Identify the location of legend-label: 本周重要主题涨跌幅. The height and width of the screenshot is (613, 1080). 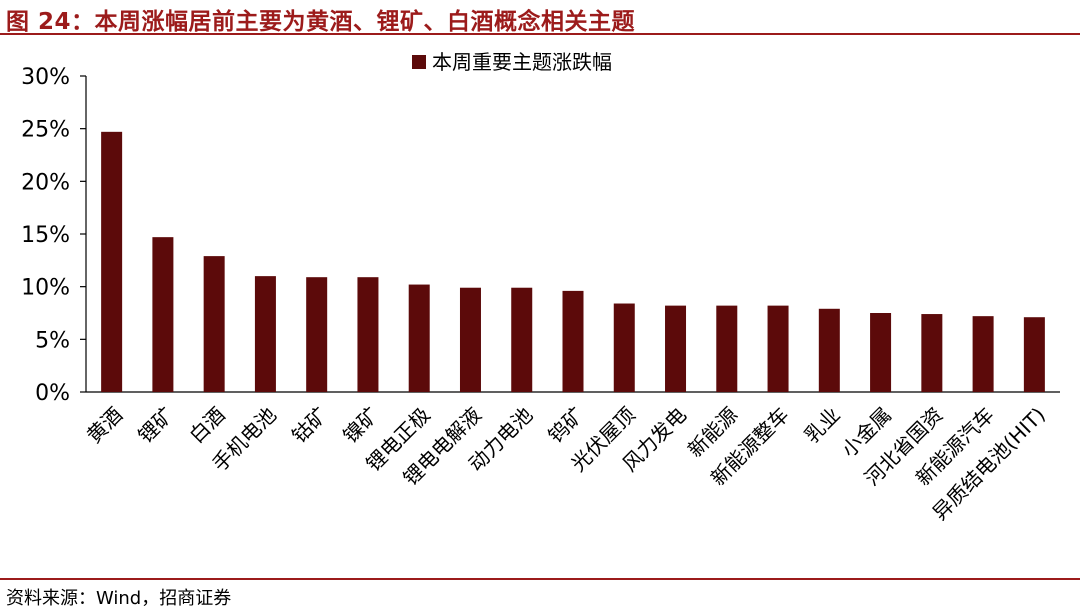
(522, 62).